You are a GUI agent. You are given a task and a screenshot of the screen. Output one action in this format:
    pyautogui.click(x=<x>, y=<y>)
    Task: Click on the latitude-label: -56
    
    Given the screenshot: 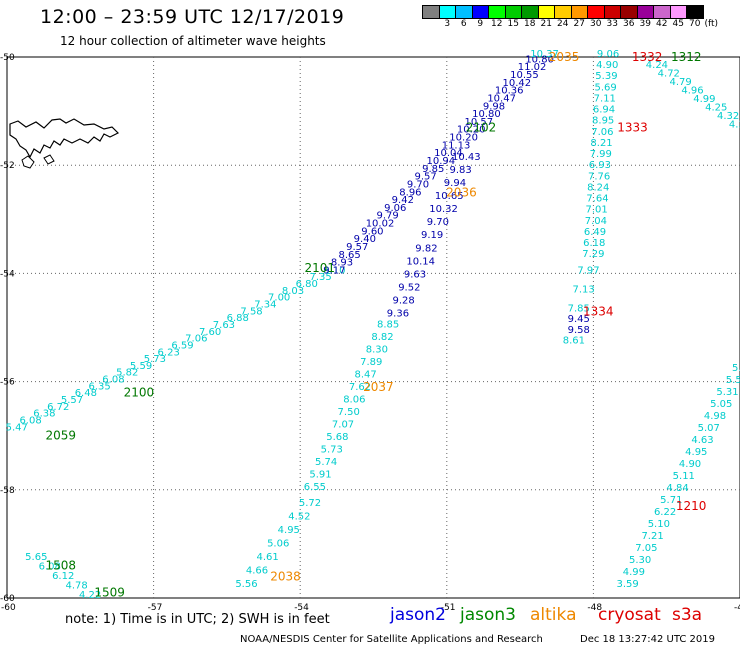 What is the action you would take?
    pyautogui.click(x=7, y=383)
    